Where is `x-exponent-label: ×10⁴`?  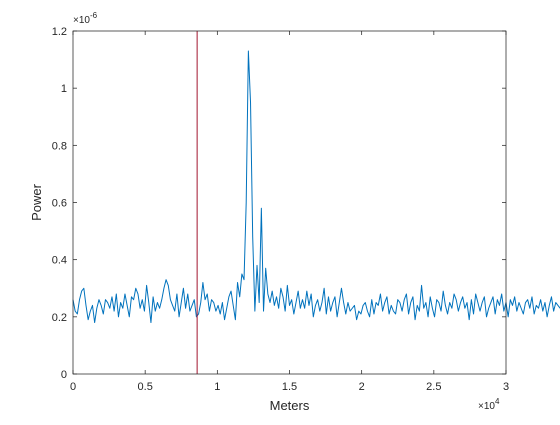 x-exponent-label: ×10⁴ is located at coordinates (489, 404).